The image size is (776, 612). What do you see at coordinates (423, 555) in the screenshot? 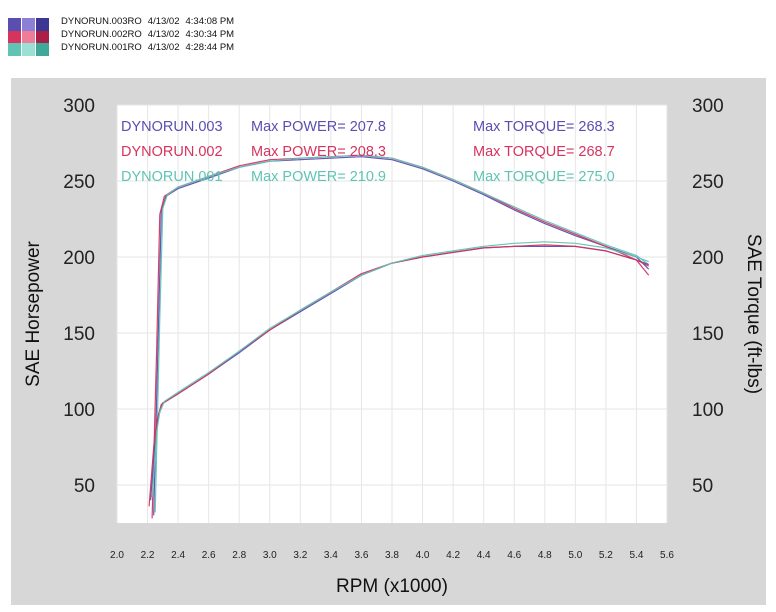
I see `x-tick-label: 4.0` at bounding box center [423, 555].